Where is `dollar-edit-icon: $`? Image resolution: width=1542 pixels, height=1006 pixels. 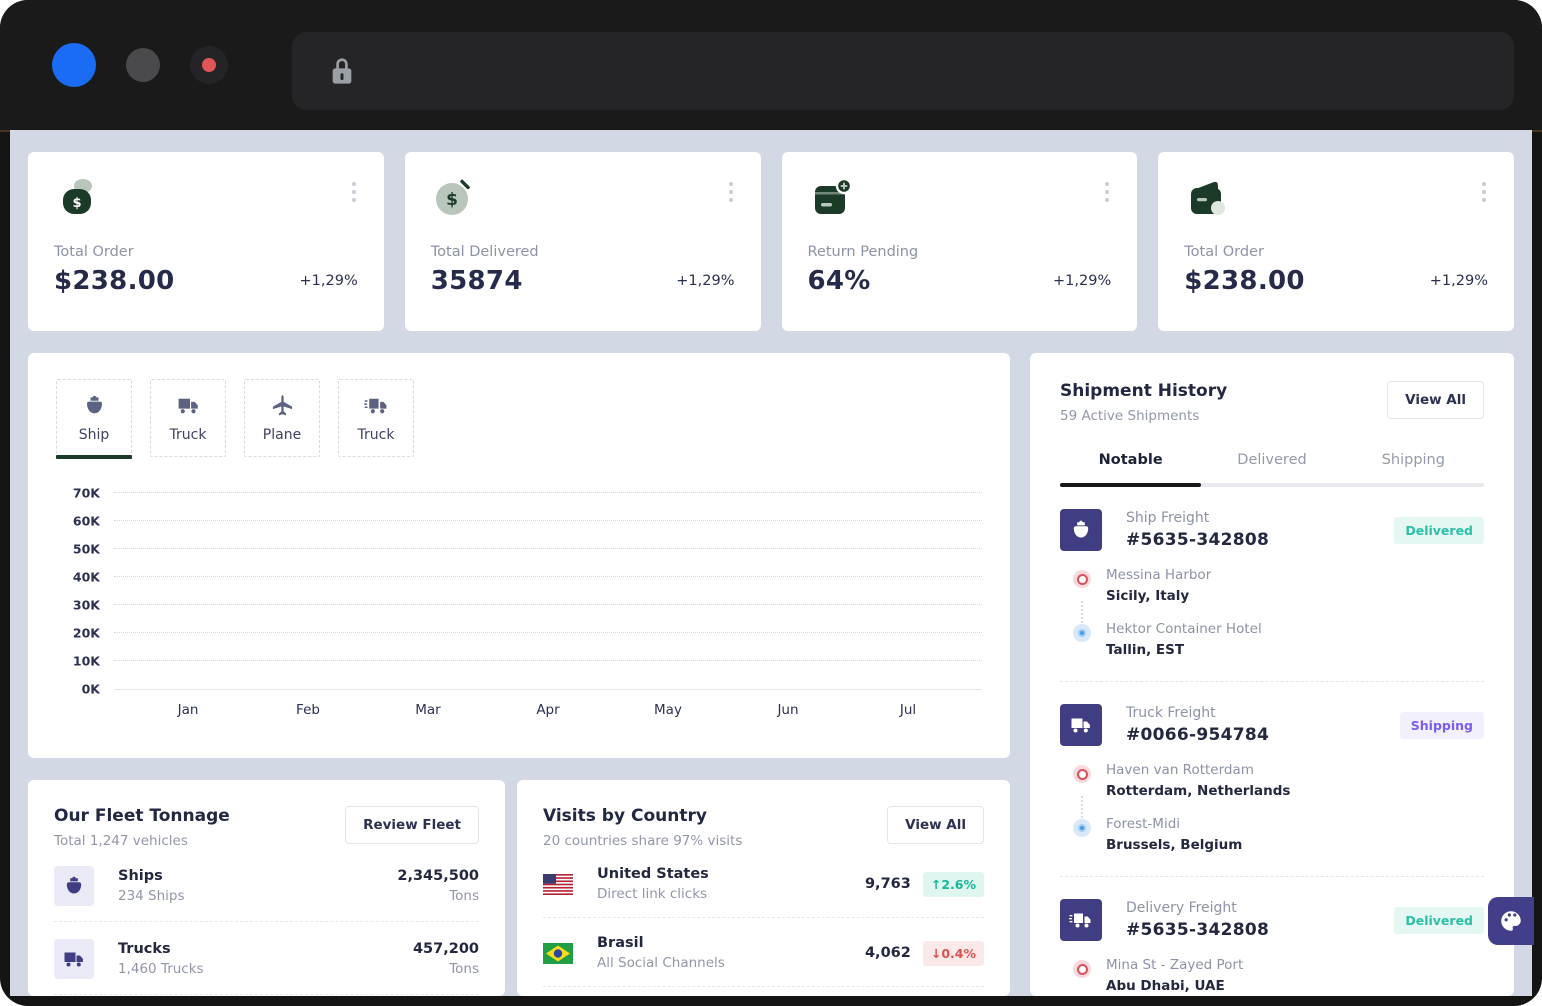 dollar-edit-icon: $ is located at coordinates (452, 197).